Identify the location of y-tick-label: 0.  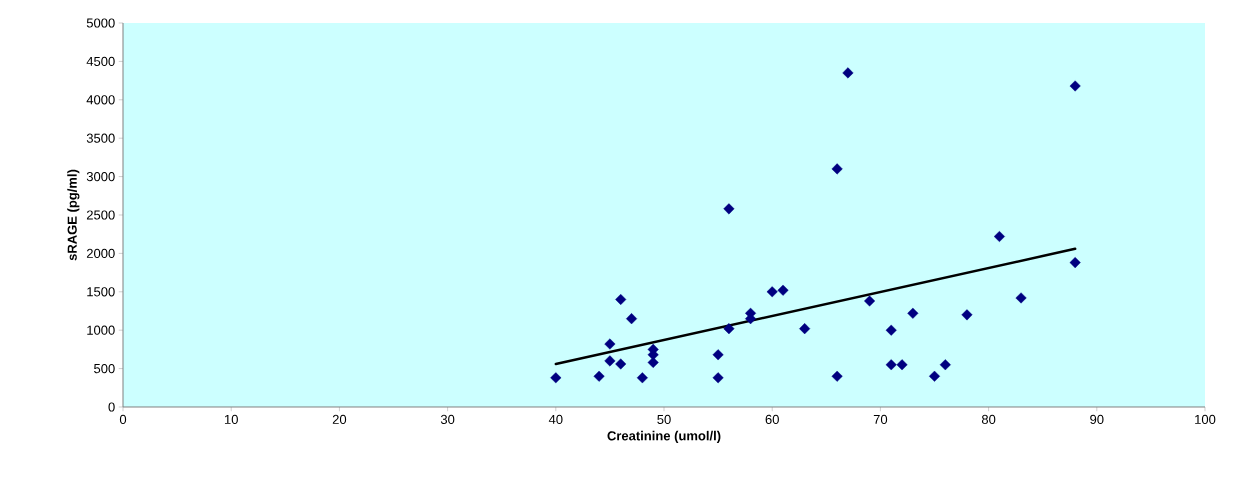
(111, 407).